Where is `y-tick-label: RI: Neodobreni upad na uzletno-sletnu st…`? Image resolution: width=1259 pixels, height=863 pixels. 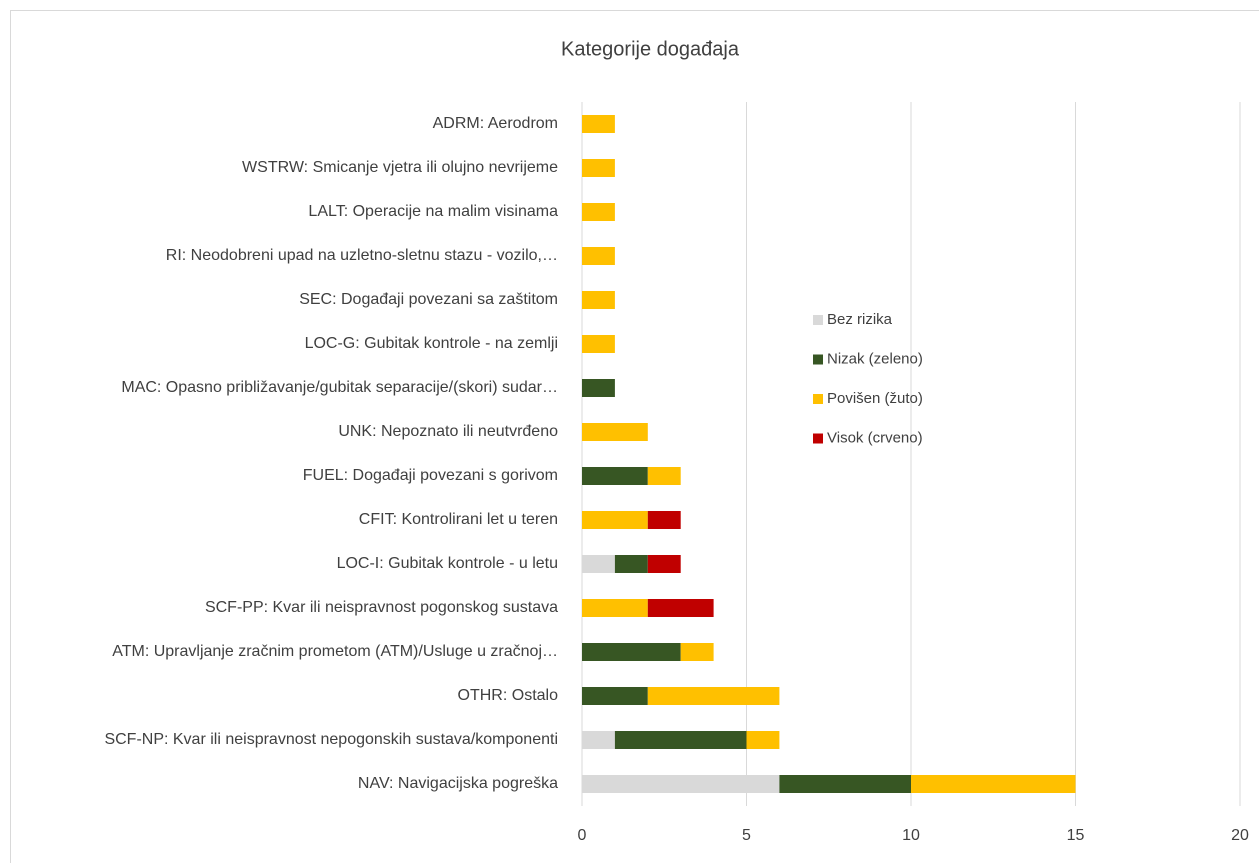 y-tick-label: RI: Neodobreni upad na uzletno-sletnu st… is located at coordinates (362, 255).